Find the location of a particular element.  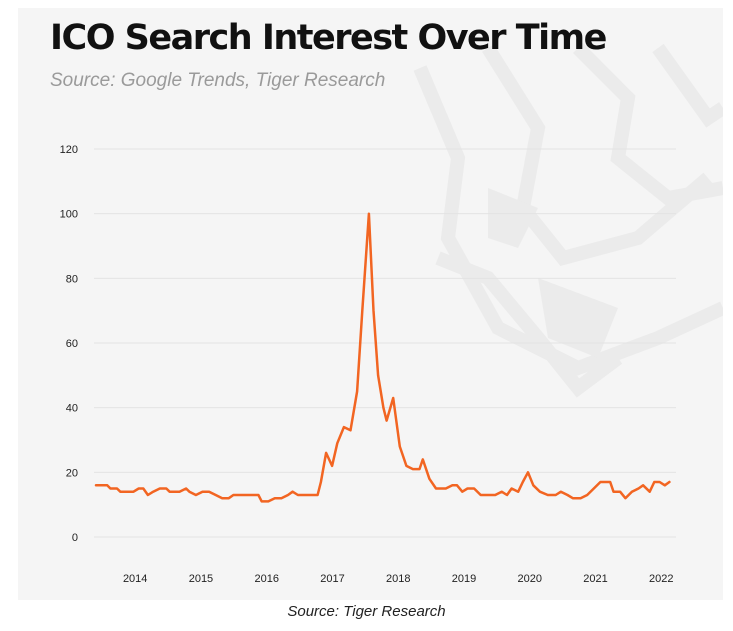

chart-title: ICO Search Interest Over Time is located at coordinates (328, 38).